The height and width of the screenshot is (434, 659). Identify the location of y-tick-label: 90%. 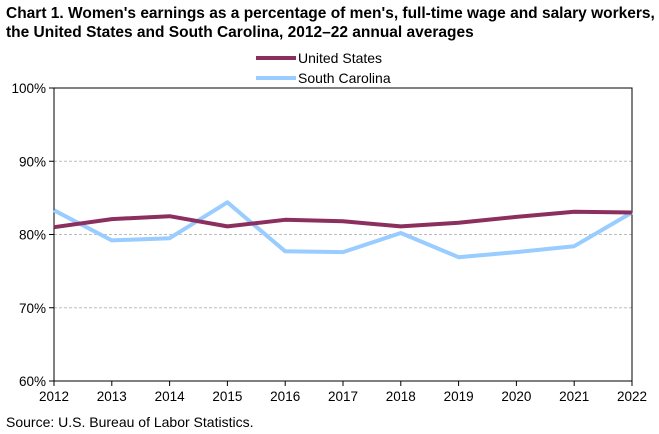
(32, 161).